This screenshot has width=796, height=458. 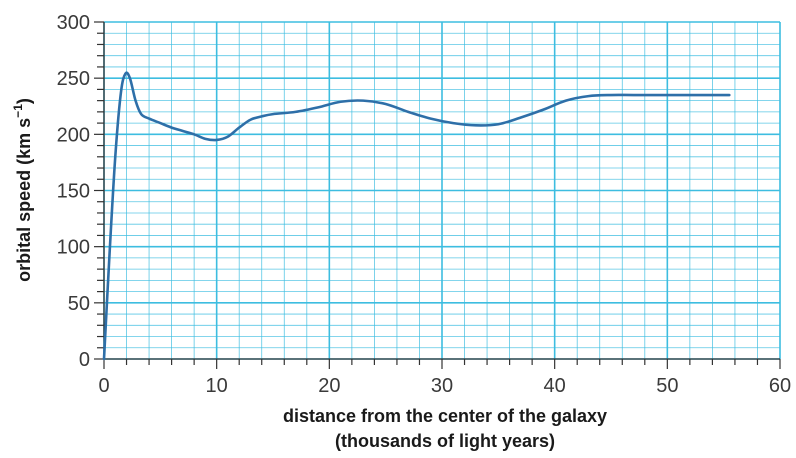 I want to click on x-tick-label: 50, so click(x=667, y=386).